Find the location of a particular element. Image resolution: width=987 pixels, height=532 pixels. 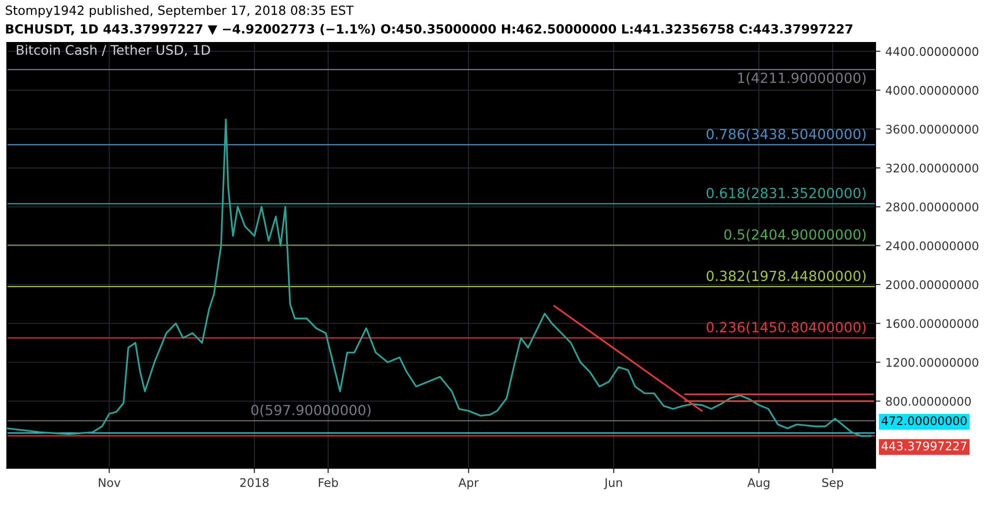

x-tick-label: 2018 is located at coordinates (254, 483).